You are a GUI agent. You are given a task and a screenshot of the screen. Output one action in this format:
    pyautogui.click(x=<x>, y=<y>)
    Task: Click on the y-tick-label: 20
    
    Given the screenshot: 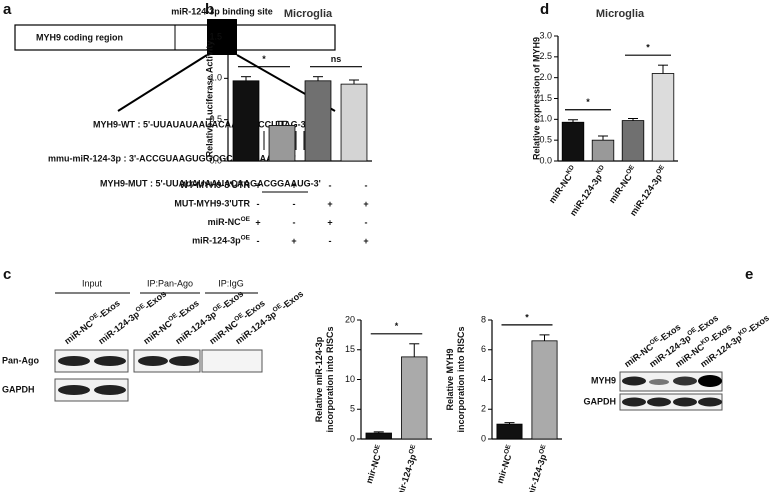 What is the action you would take?
    pyautogui.click(x=350, y=319)
    